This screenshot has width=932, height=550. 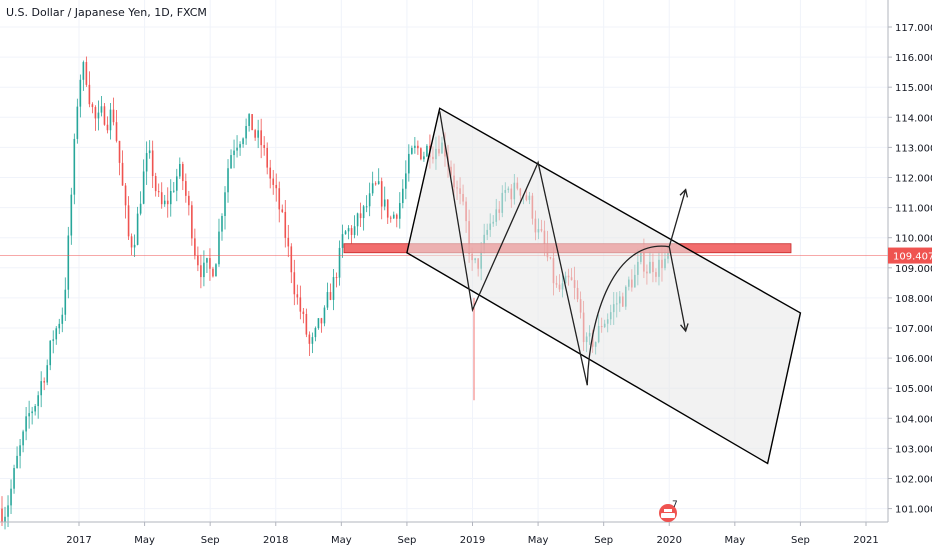 I want to click on price-tick-label: 104.000, so click(x=913, y=419).